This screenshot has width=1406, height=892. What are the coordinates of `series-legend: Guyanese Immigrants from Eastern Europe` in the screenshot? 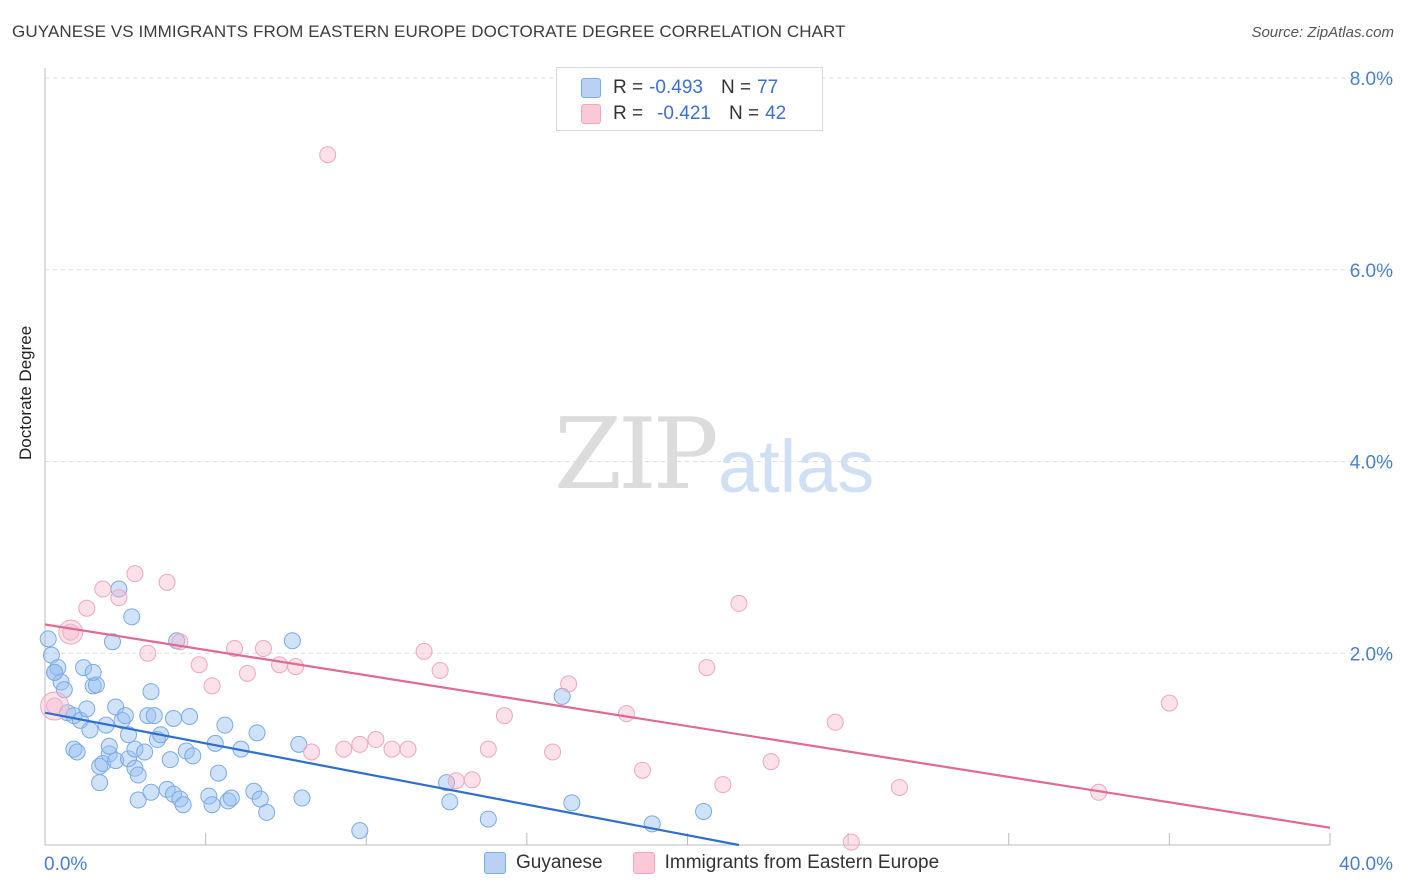 It's located at (726, 863).